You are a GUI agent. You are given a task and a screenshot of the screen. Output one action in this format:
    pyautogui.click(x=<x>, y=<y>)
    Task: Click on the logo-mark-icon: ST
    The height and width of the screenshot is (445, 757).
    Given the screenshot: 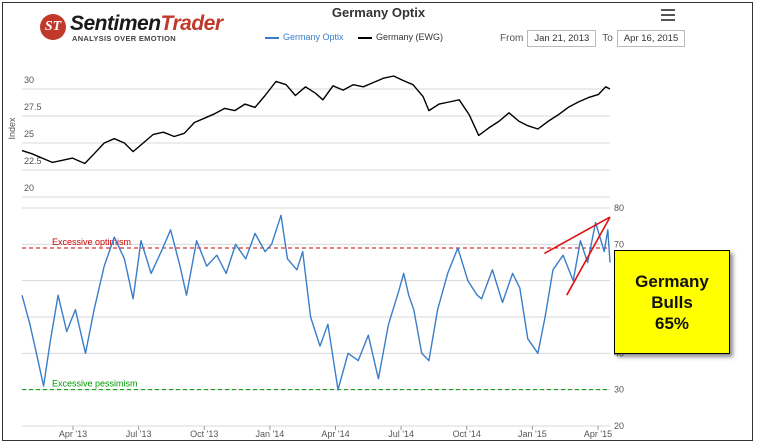 What is the action you would take?
    pyautogui.click(x=53, y=27)
    